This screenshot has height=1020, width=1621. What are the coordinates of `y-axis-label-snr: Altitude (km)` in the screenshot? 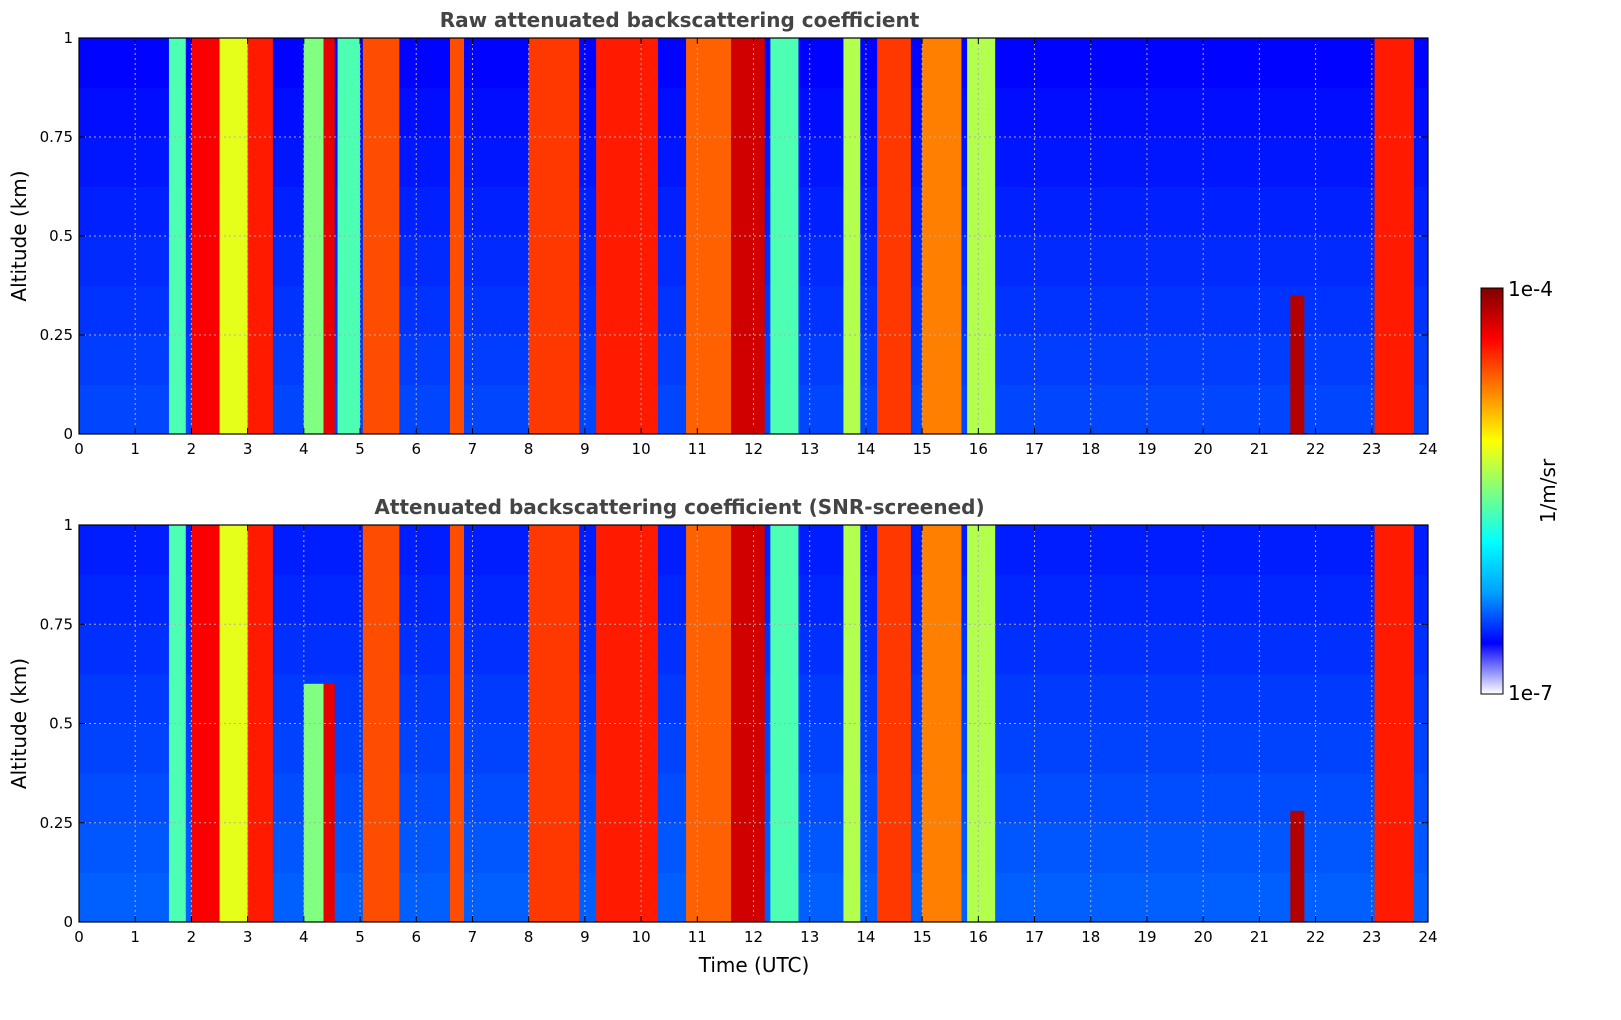 It's located at (19, 723).